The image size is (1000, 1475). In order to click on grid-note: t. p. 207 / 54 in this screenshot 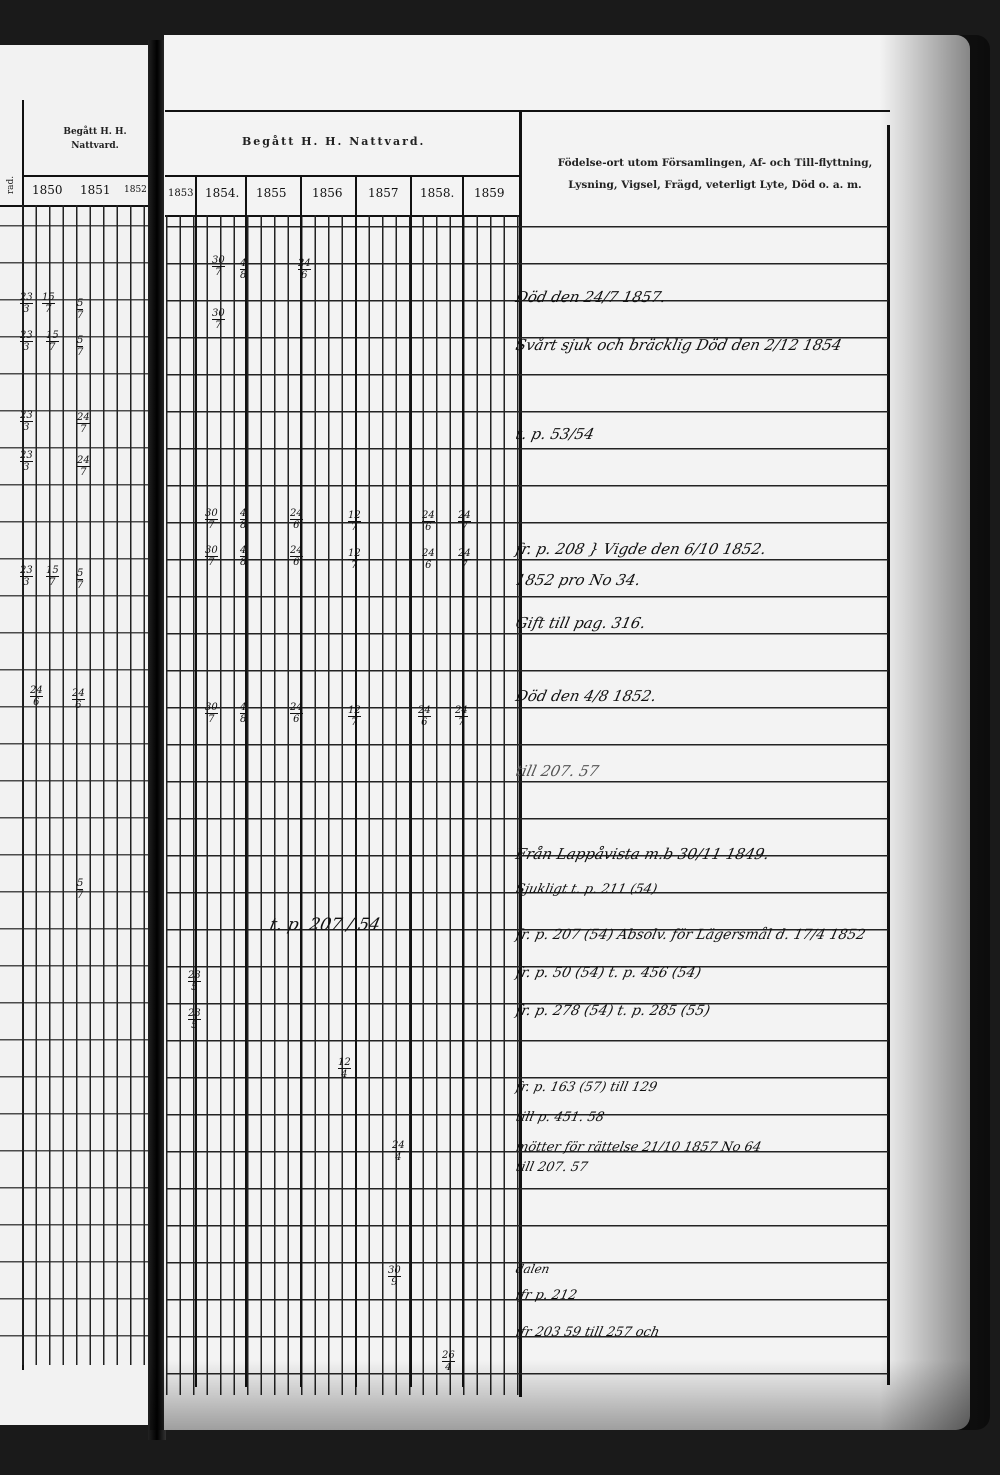, I will do `click(325, 925)`.